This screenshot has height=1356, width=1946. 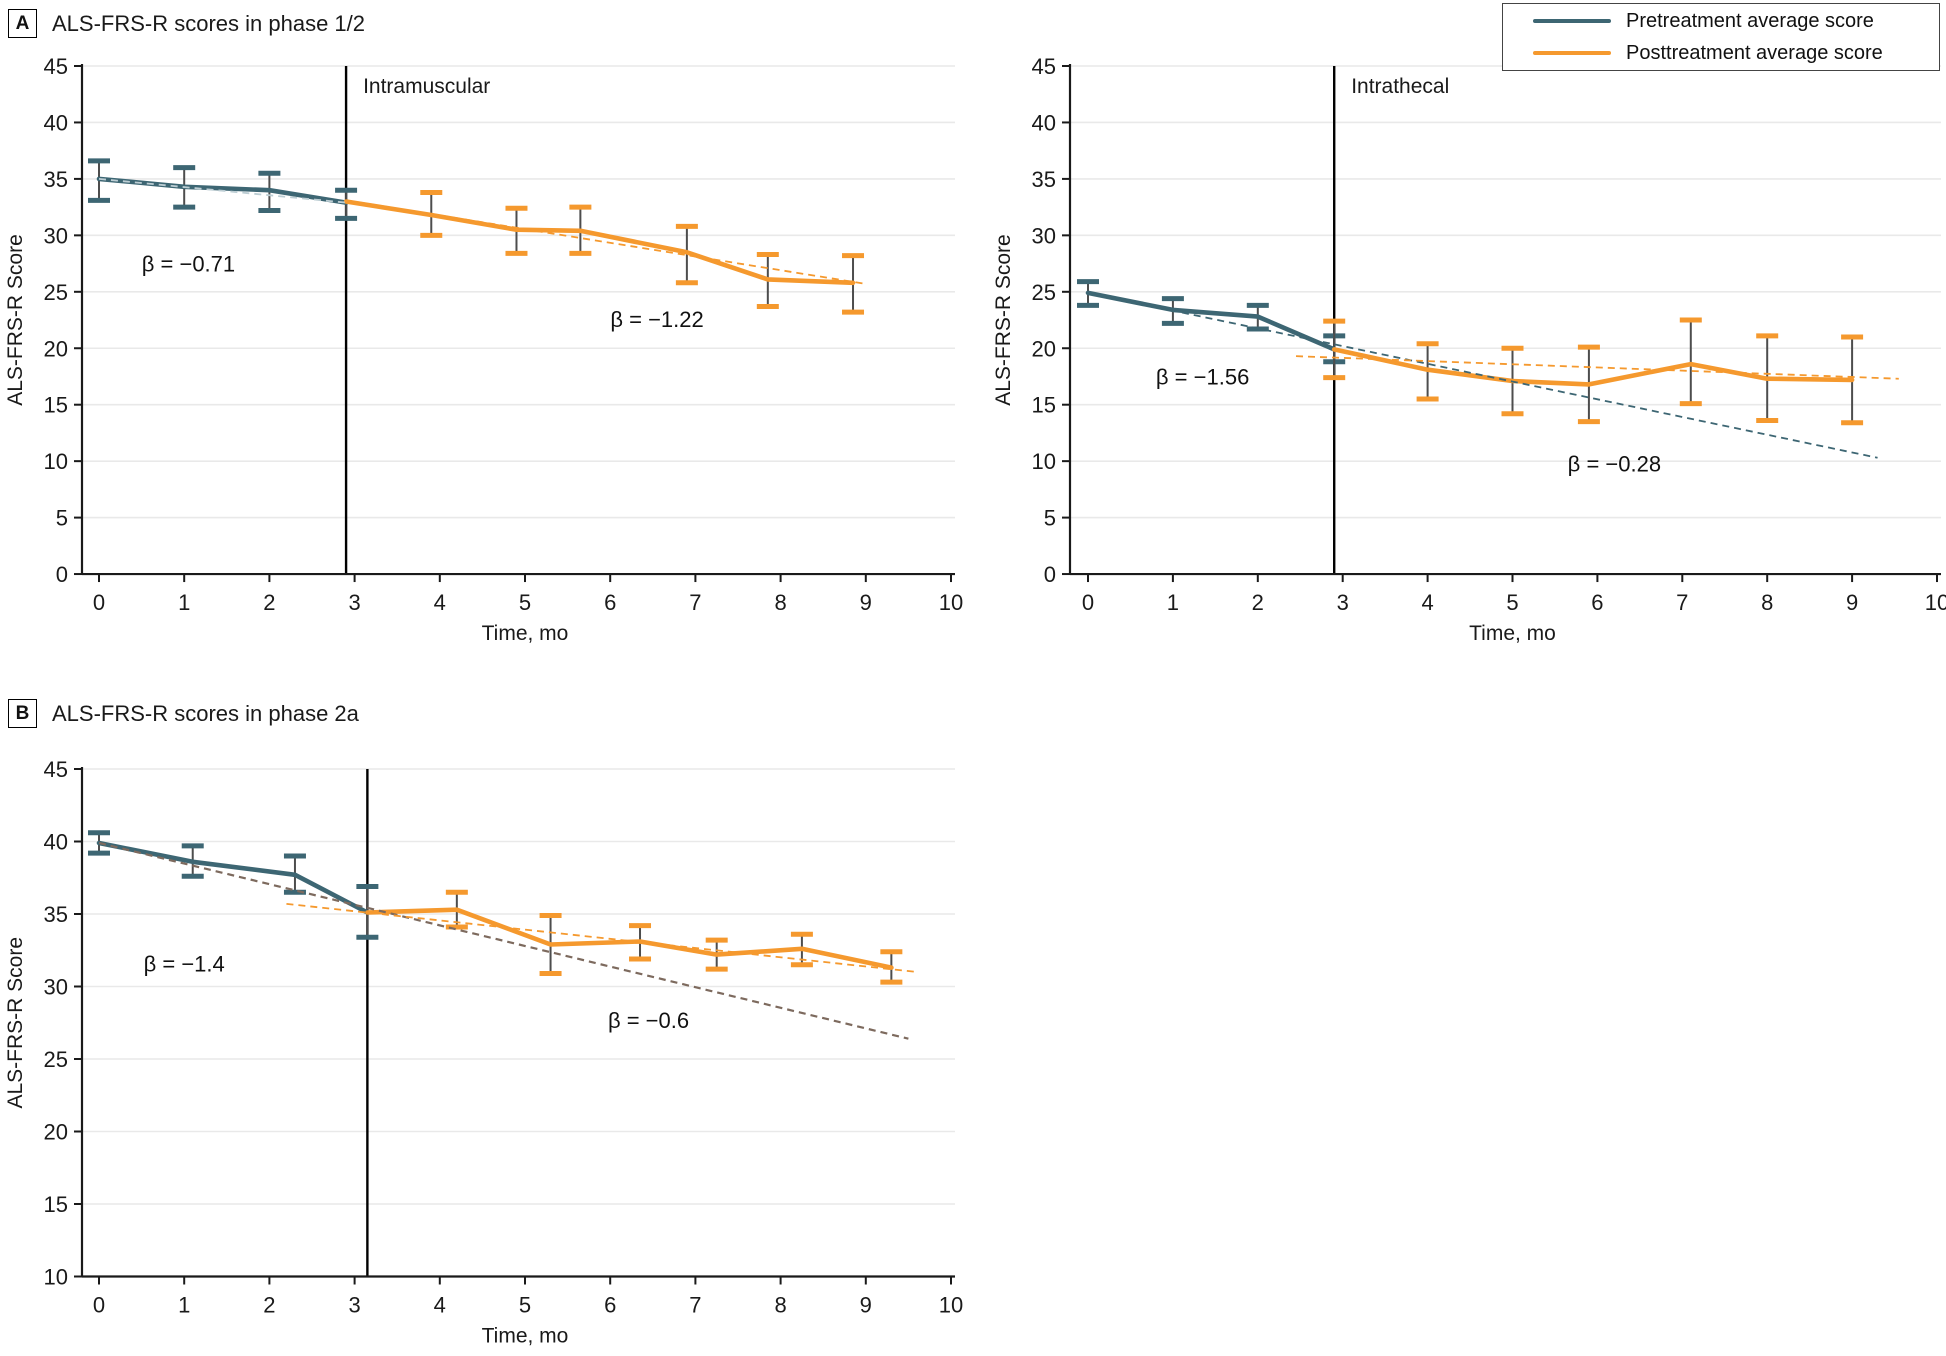 What do you see at coordinates (56, 987) in the screenshot?
I see `phase2a-y-tick-label: 30` at bounding box center [56, 987].